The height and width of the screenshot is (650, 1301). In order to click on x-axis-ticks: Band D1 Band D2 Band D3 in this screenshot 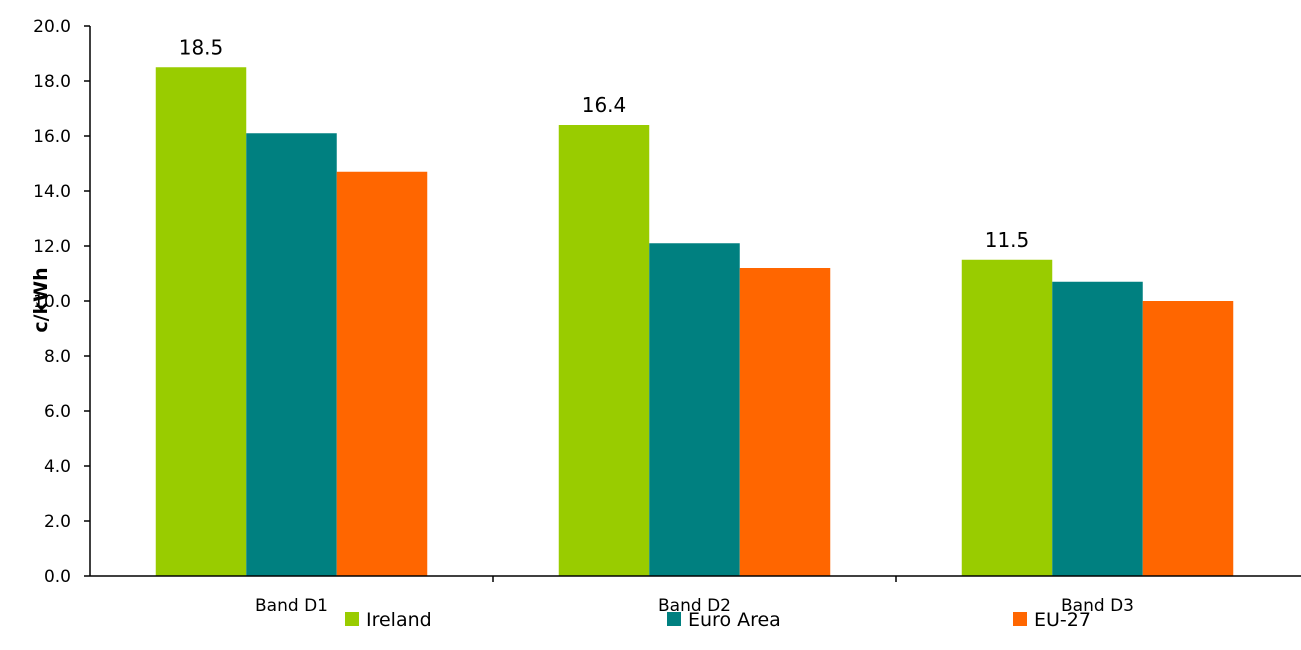, I will do `click(694, 596)`.